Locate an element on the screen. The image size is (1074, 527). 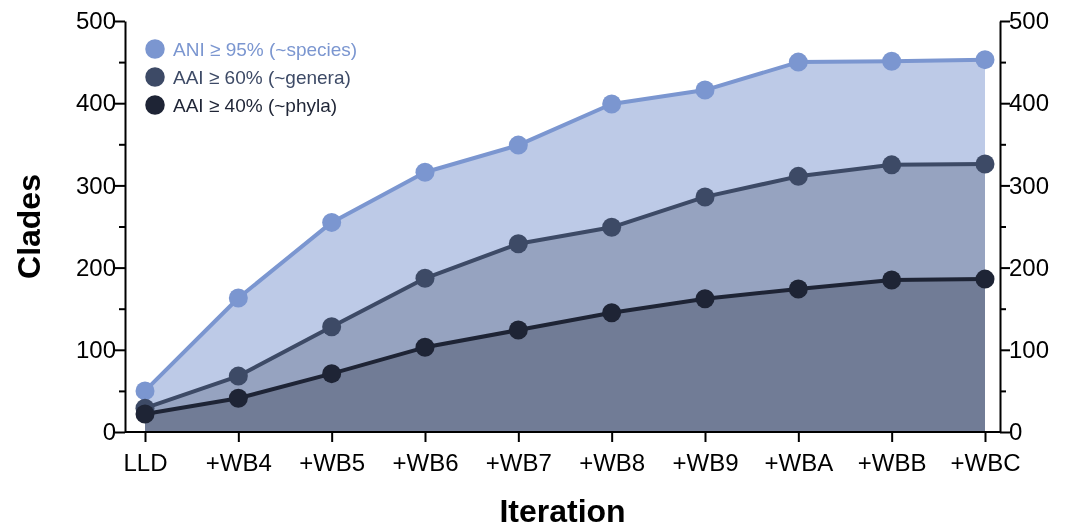
y2-tick-label: 0 is located at coordinates (1016, 432).